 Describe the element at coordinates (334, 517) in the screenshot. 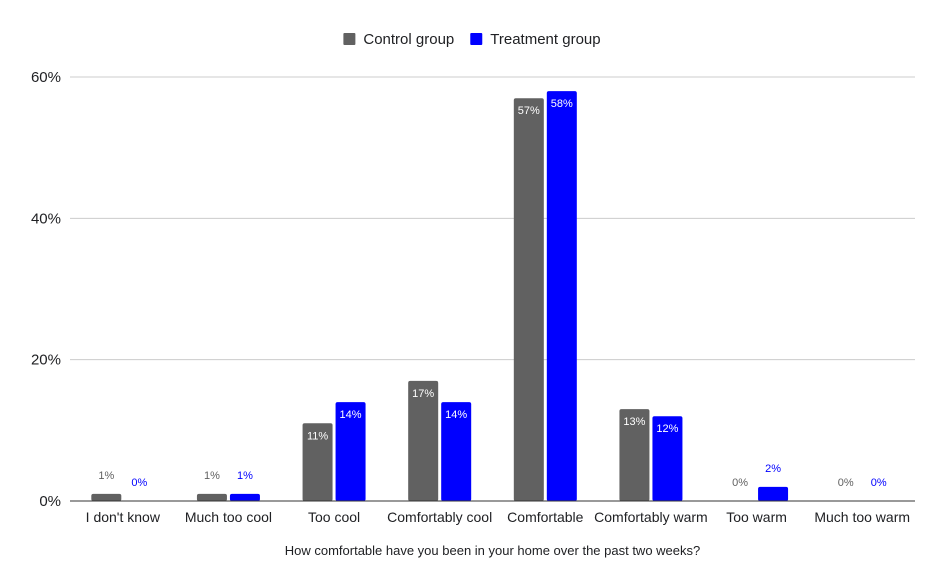

I see `x-tick-label: Too cool` at that location.